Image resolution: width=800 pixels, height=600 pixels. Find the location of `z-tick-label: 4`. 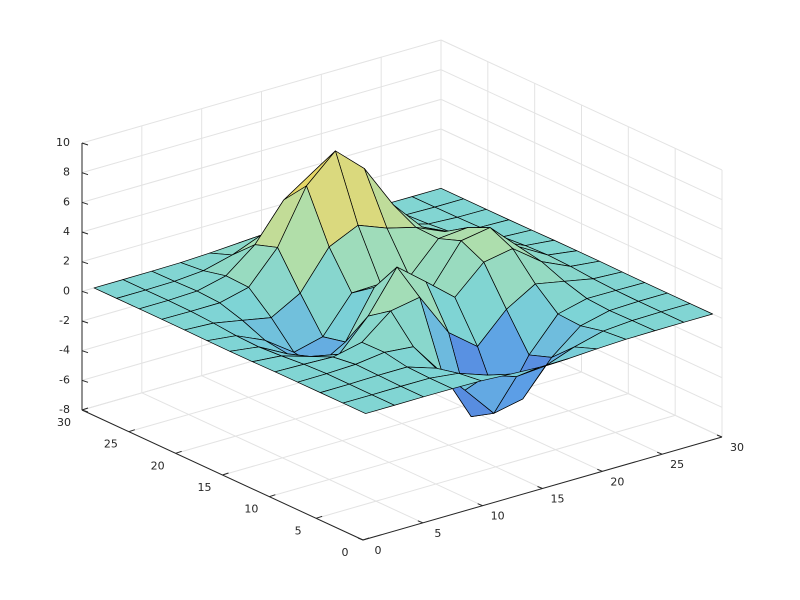

z-tick-label: 4 is located at coordinates (66, 231).